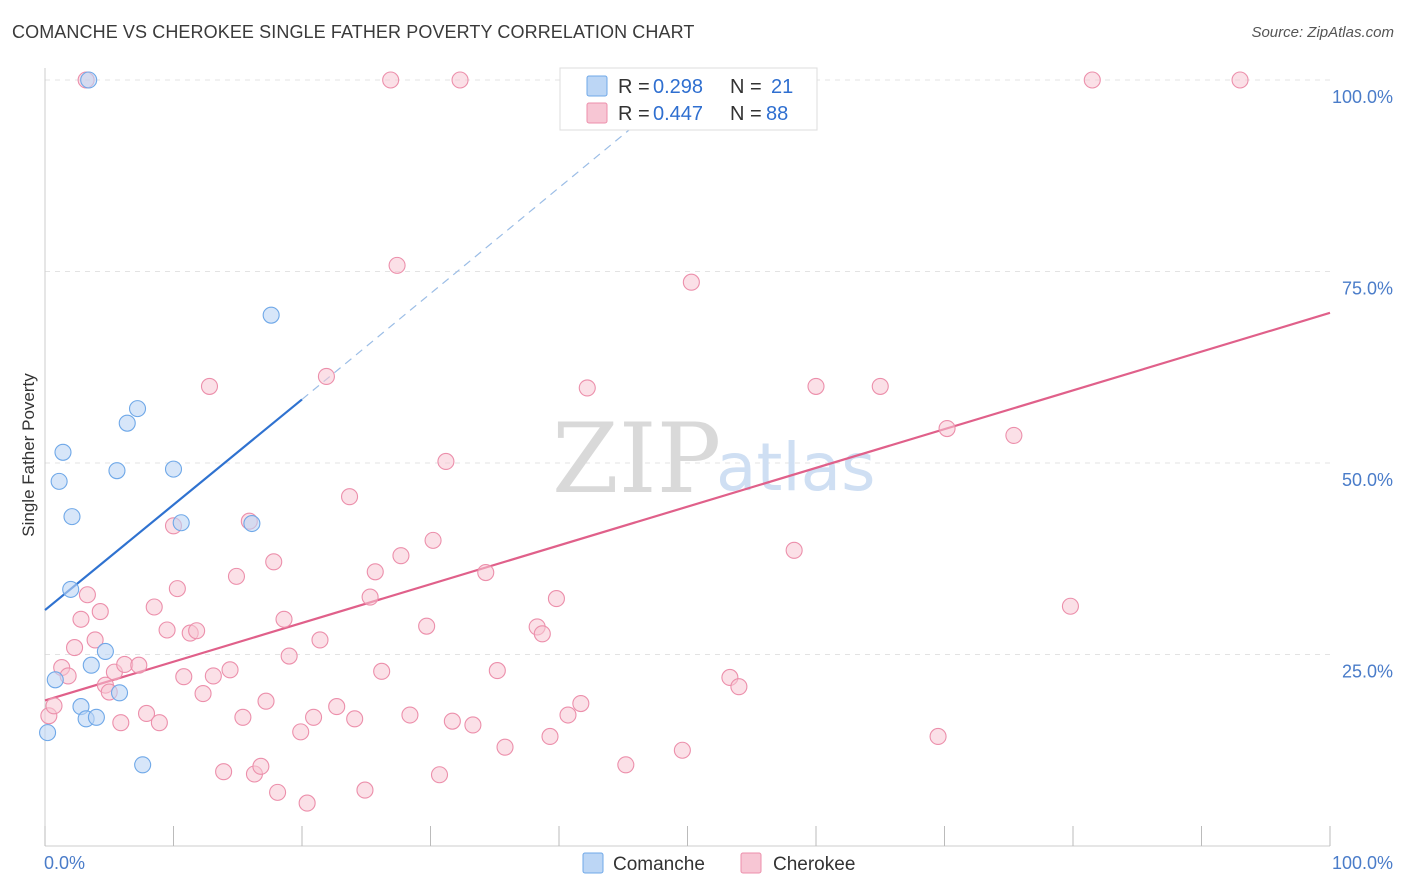 This screenshot has width=1406, height=892. What do you see at coordinates (1367, 289) in the screenshot?
I see `y-tick-label: 75.0%` at bounding box center [1367, 289].